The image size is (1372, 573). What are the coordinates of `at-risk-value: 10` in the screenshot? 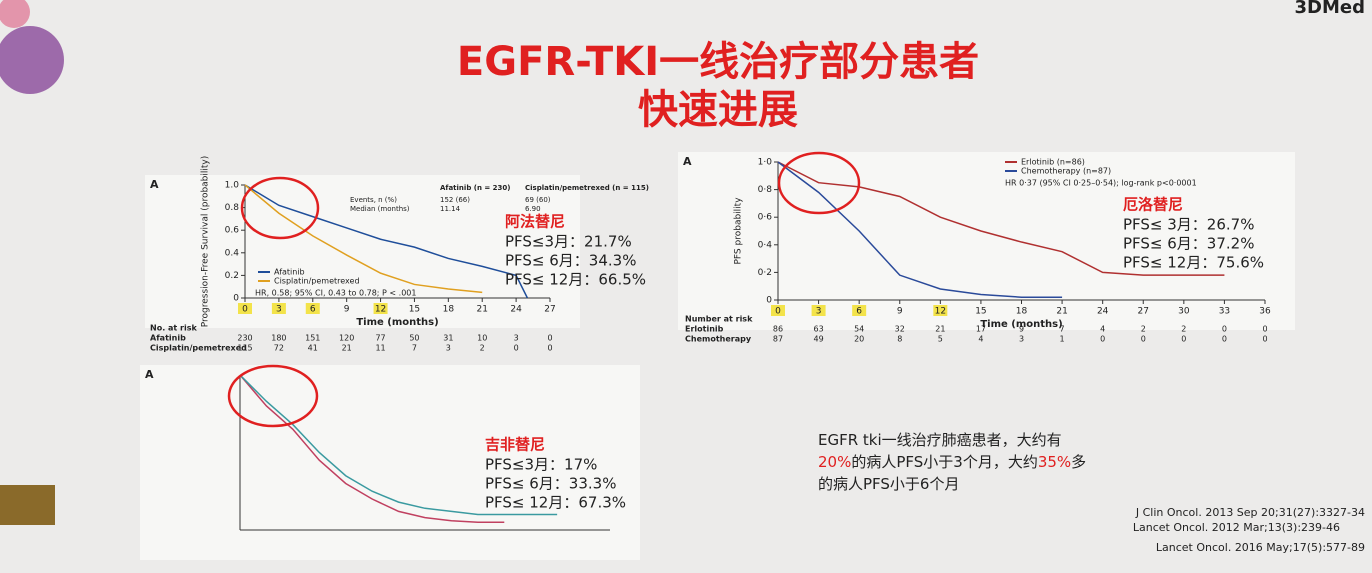 It's located at (482, 338).